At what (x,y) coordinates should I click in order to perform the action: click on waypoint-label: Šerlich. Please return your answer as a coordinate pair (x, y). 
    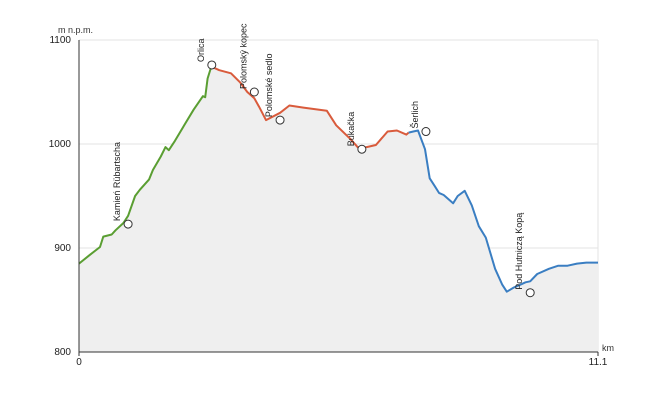
    Looking at the image, I should click on (415, 115).